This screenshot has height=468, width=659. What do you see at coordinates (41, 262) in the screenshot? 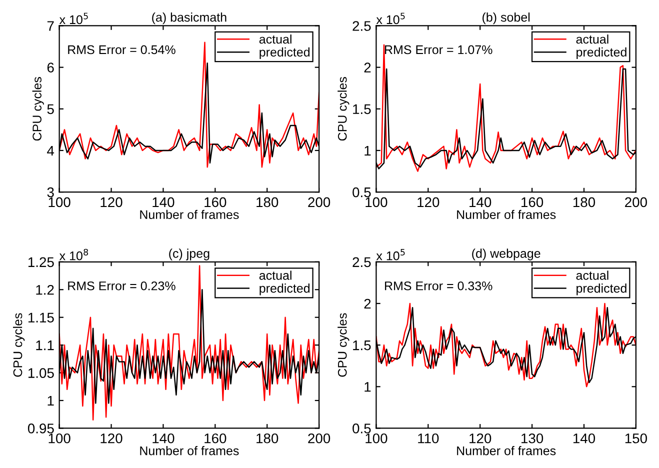
I see `y-tick-label: 1.25` at bounding box center [41, 262].